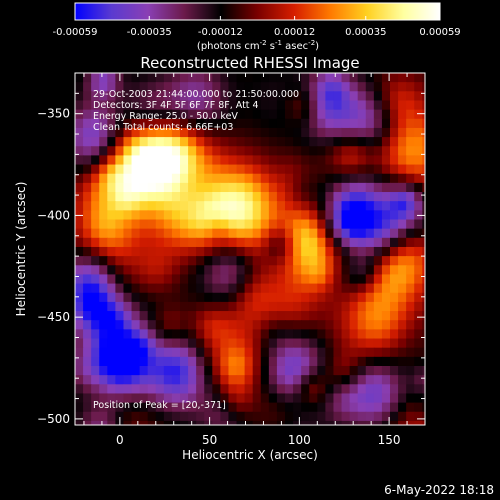  Describe the element at coordinates (249, 63) in the screenshot. I see `chart-title: Reconstructed RHESSI Image` at that location.